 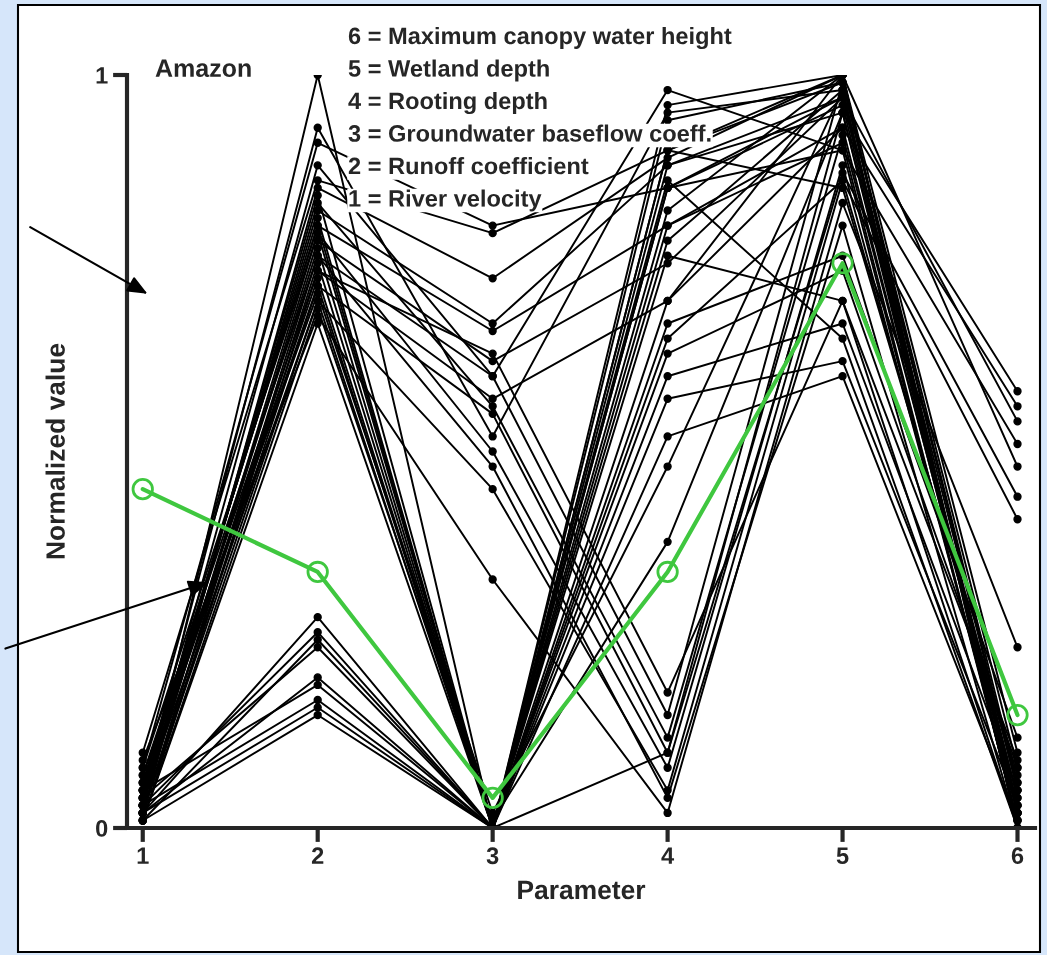 What do you see at coordinates (55, 451) in the screenshot?
I see `y-axis-title: Normalized value` at bounding box center [55, 451].